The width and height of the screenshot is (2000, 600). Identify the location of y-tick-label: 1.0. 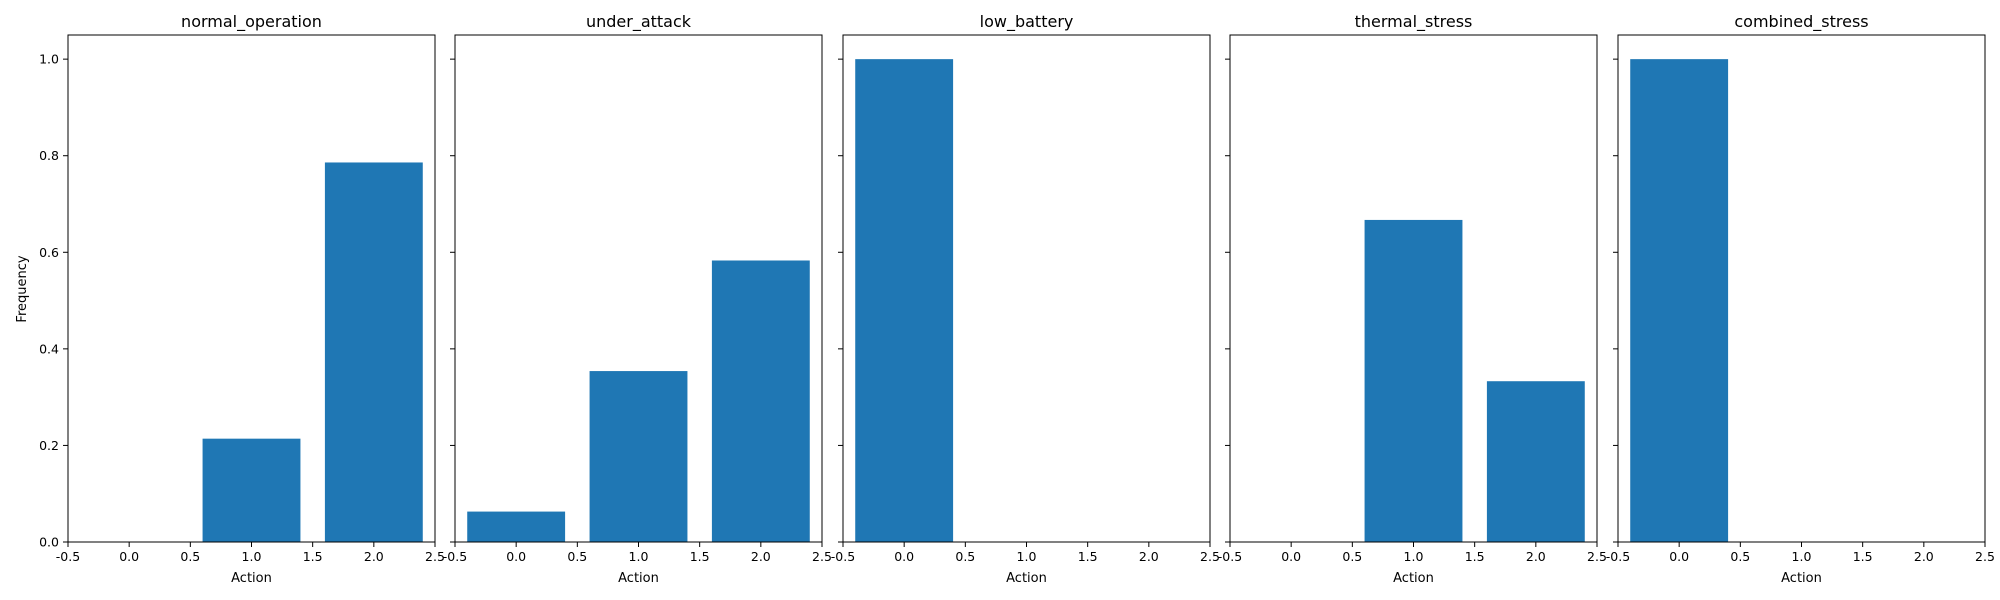
(49, 59).